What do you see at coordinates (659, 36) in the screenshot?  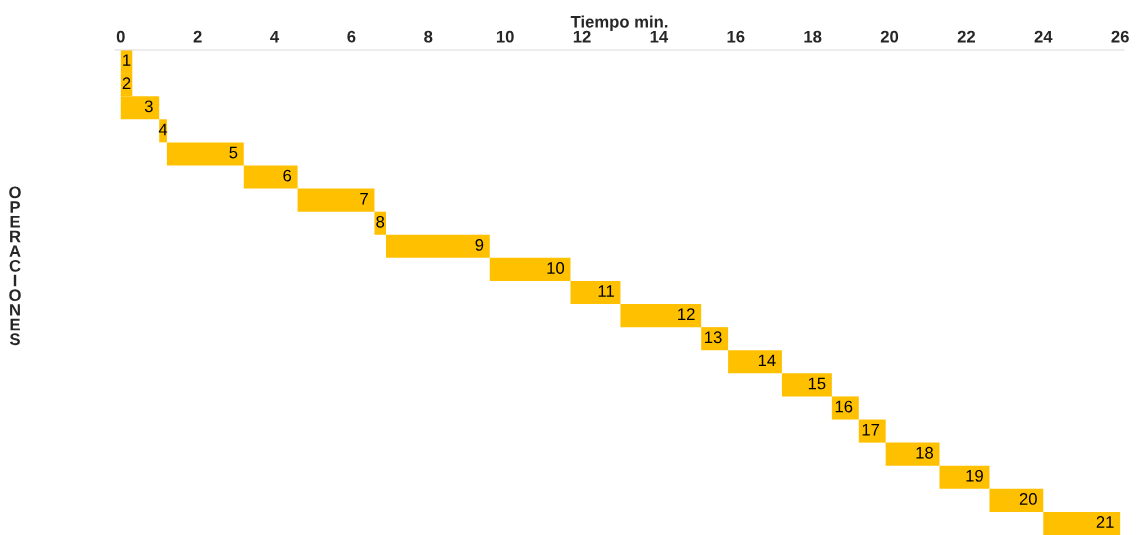 I see `x-tick-label: 14` at bounding box center [659, 36].